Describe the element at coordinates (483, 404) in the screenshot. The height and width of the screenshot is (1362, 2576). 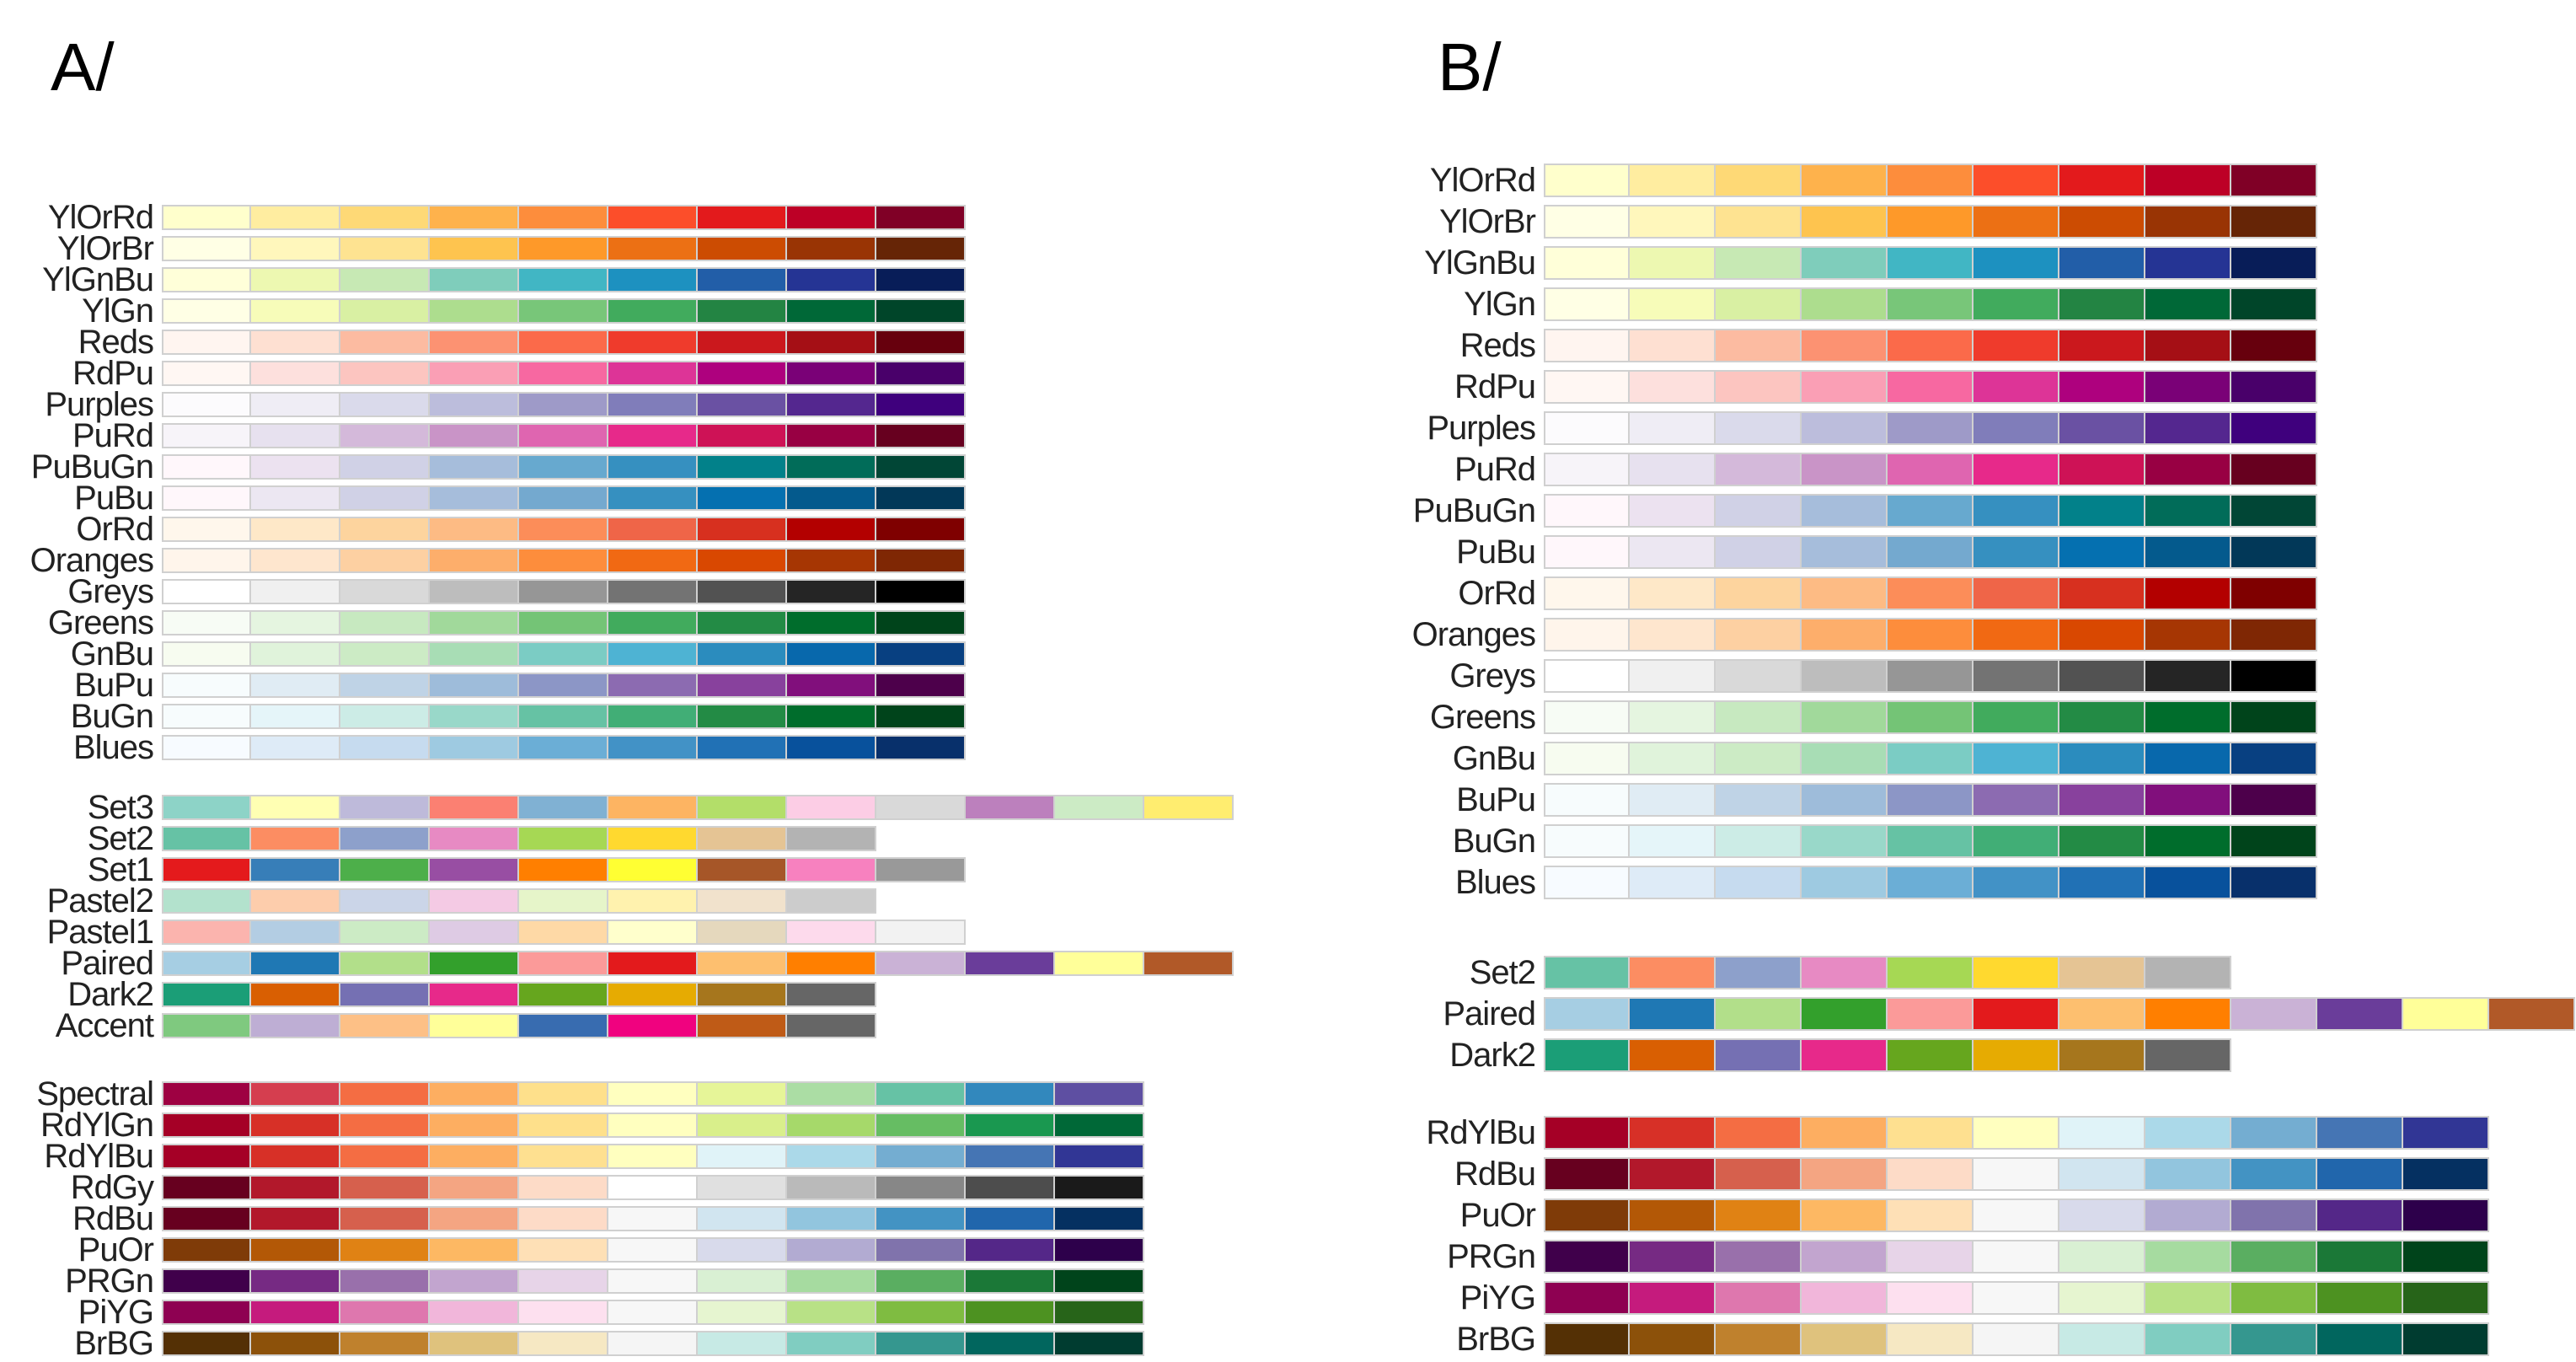
I see `palette-row-purples: Purples` at that location.